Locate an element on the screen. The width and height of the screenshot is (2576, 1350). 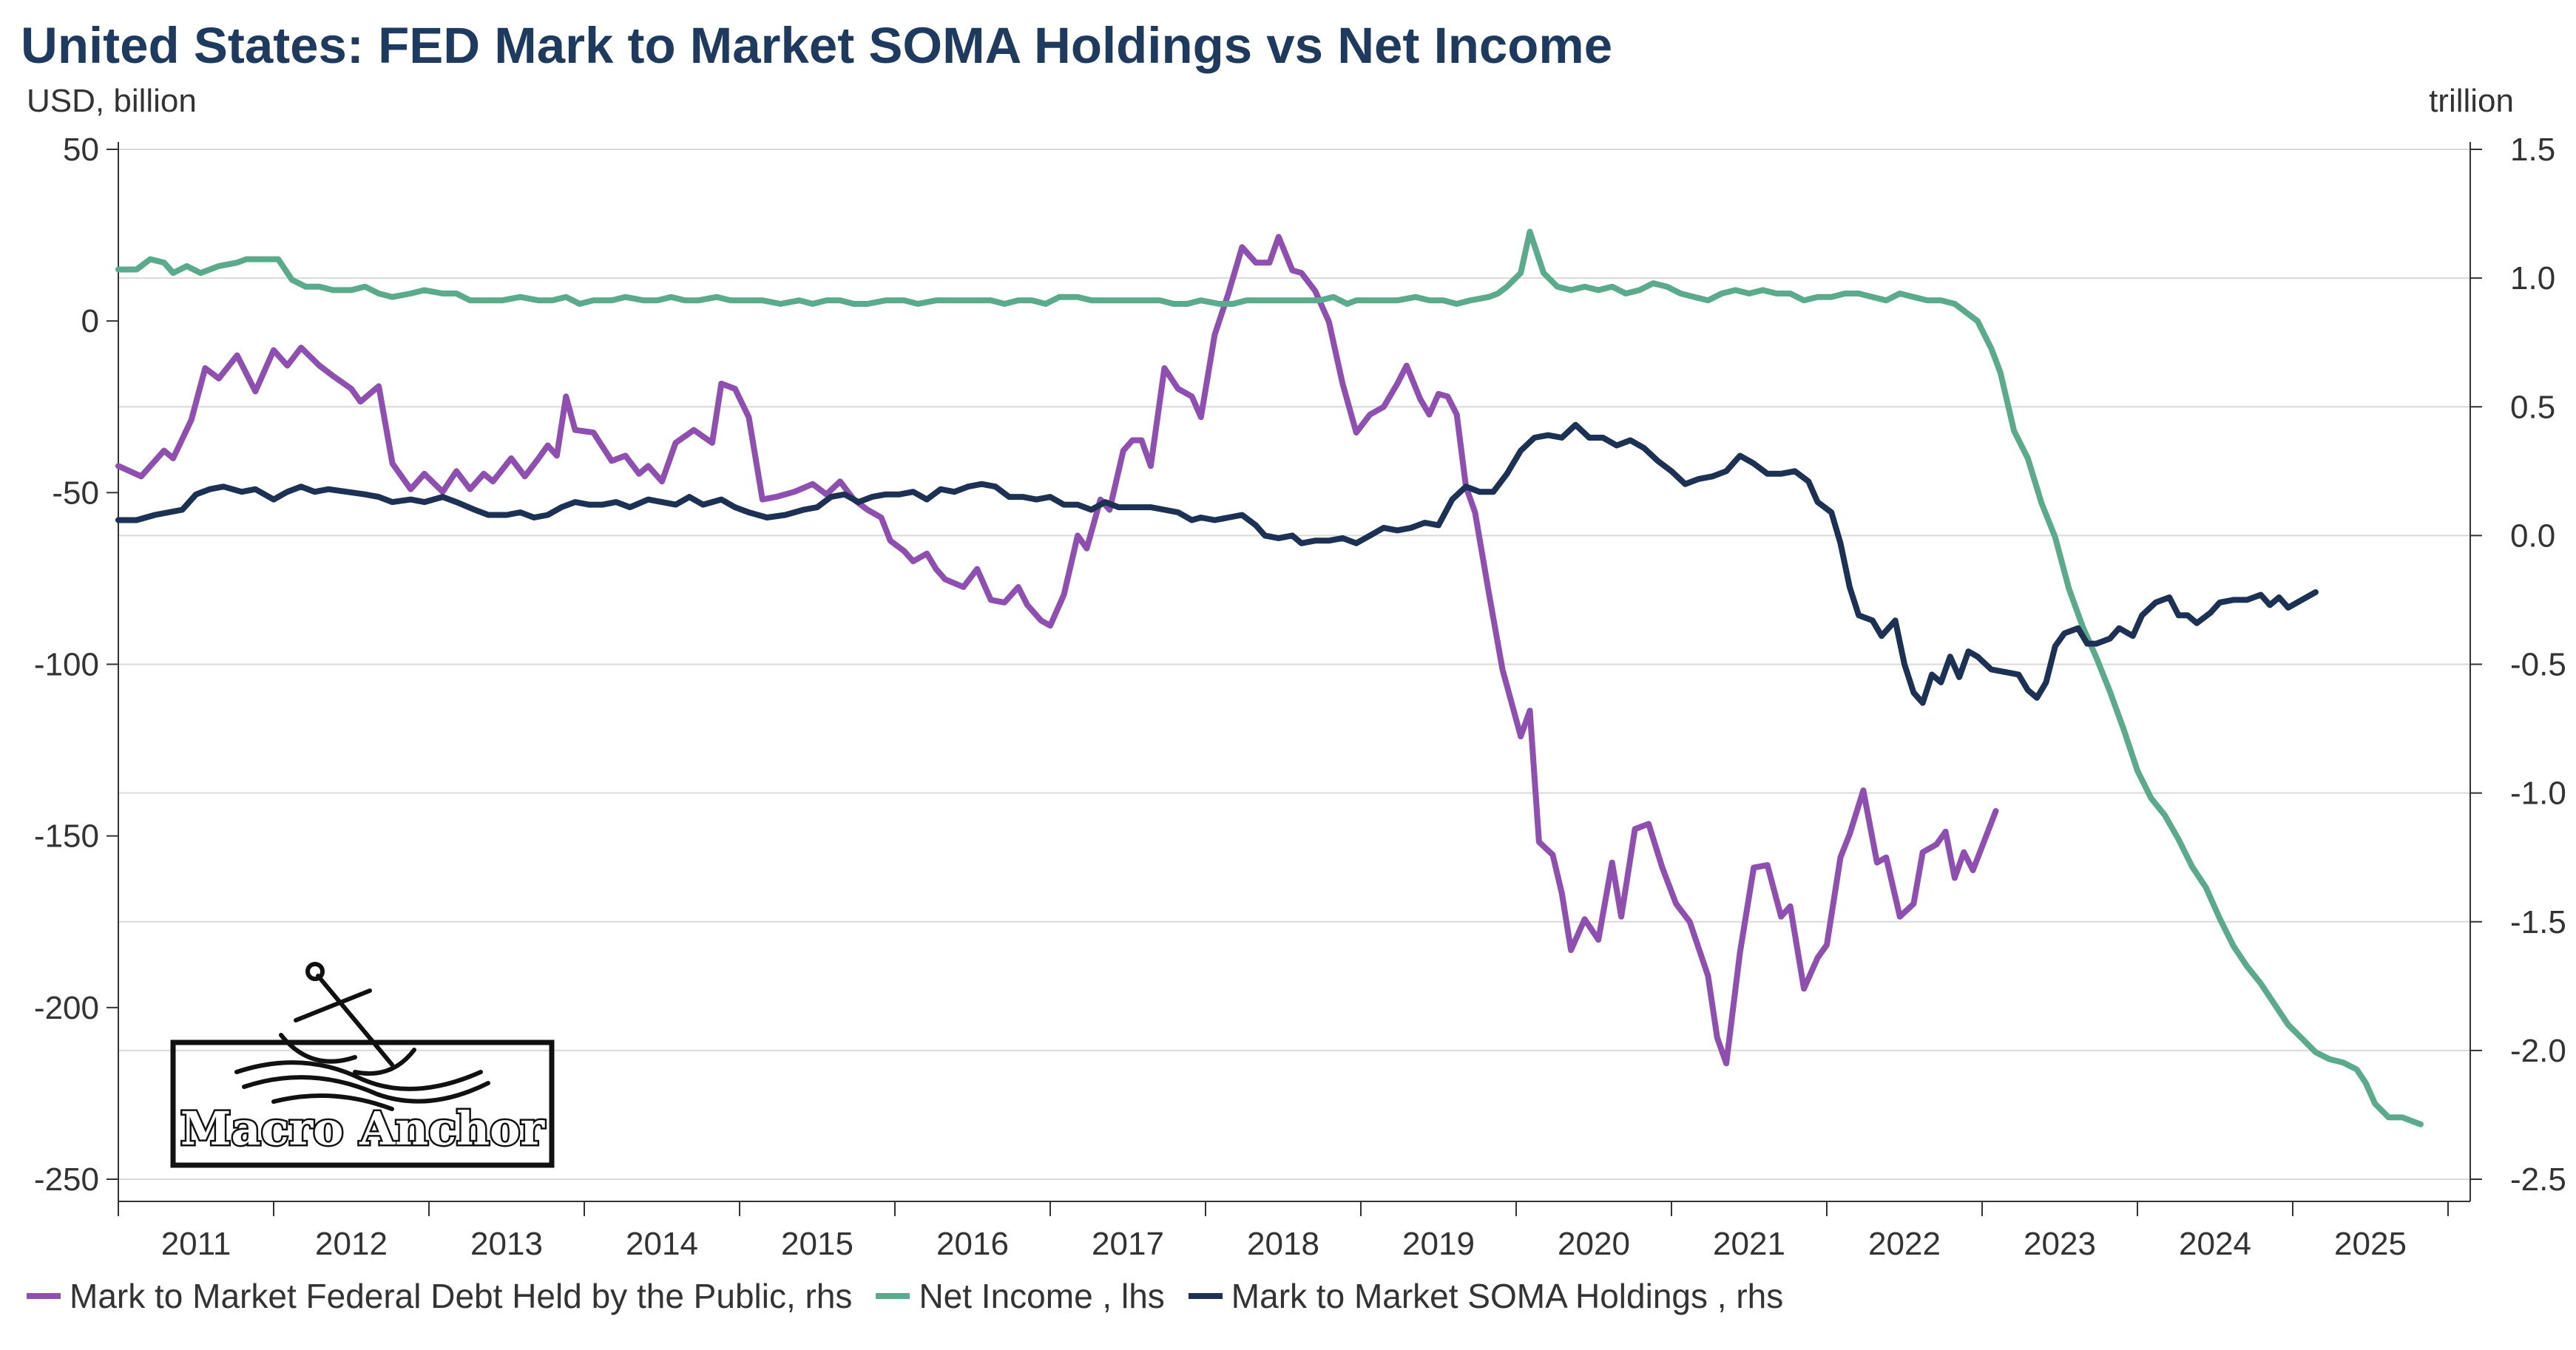
x-tick-label: 2019 is located at coordinates (1438, 1241).